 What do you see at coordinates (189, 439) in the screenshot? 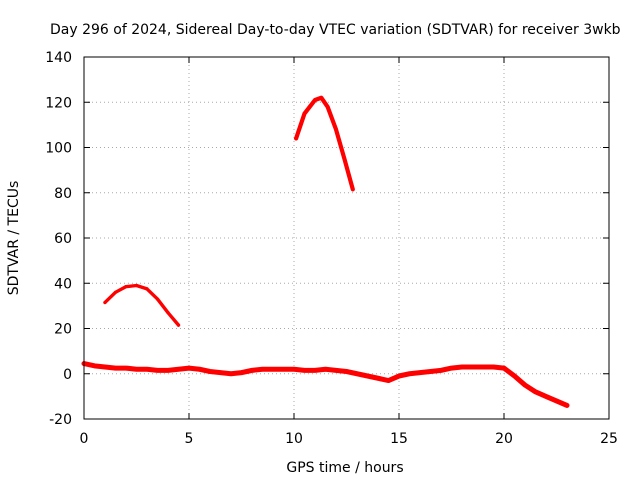
I see `x-tick-label-5: 5` at bounding box center [189, 439].